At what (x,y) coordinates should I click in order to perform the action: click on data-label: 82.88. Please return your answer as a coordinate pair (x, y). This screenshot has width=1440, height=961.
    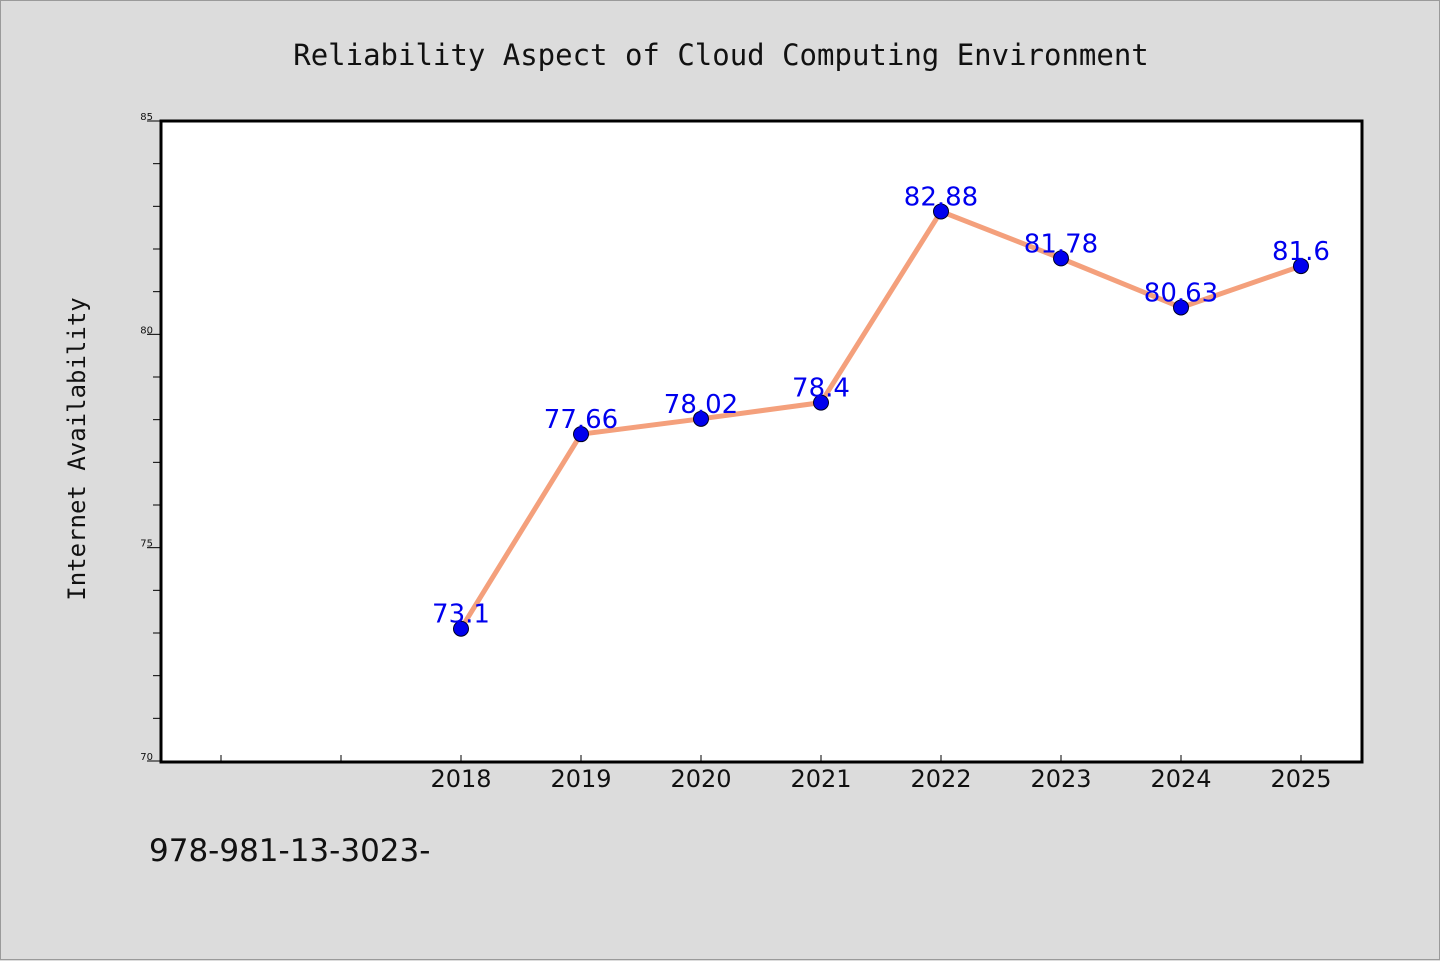
    Looking at the image, I should click on (941, 197).